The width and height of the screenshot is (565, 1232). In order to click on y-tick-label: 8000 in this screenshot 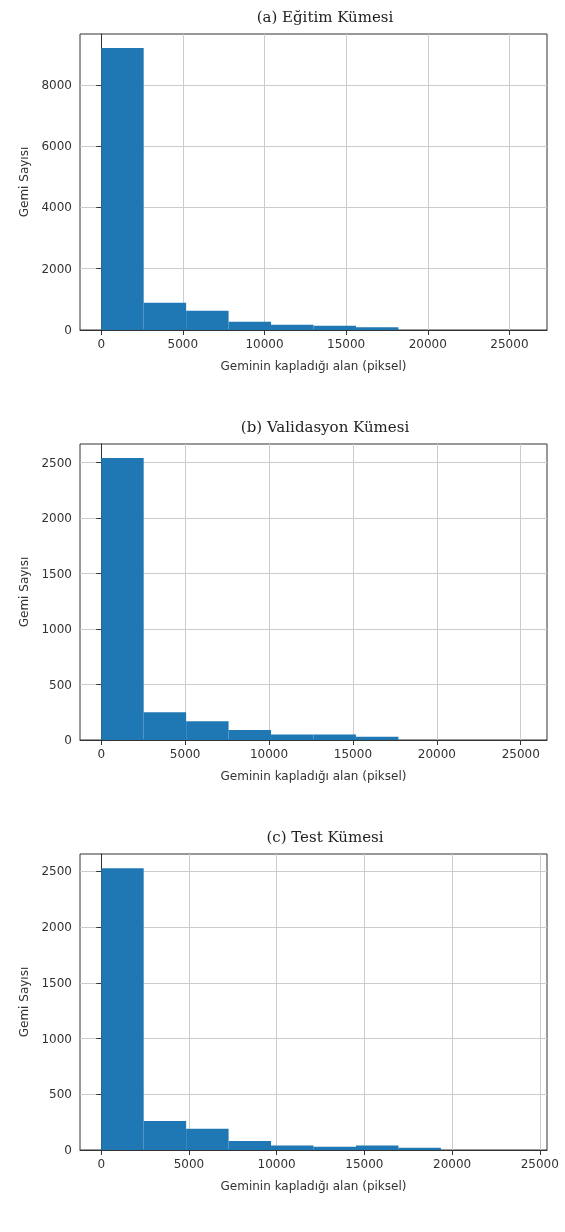, I will do `click(56, 84)`.